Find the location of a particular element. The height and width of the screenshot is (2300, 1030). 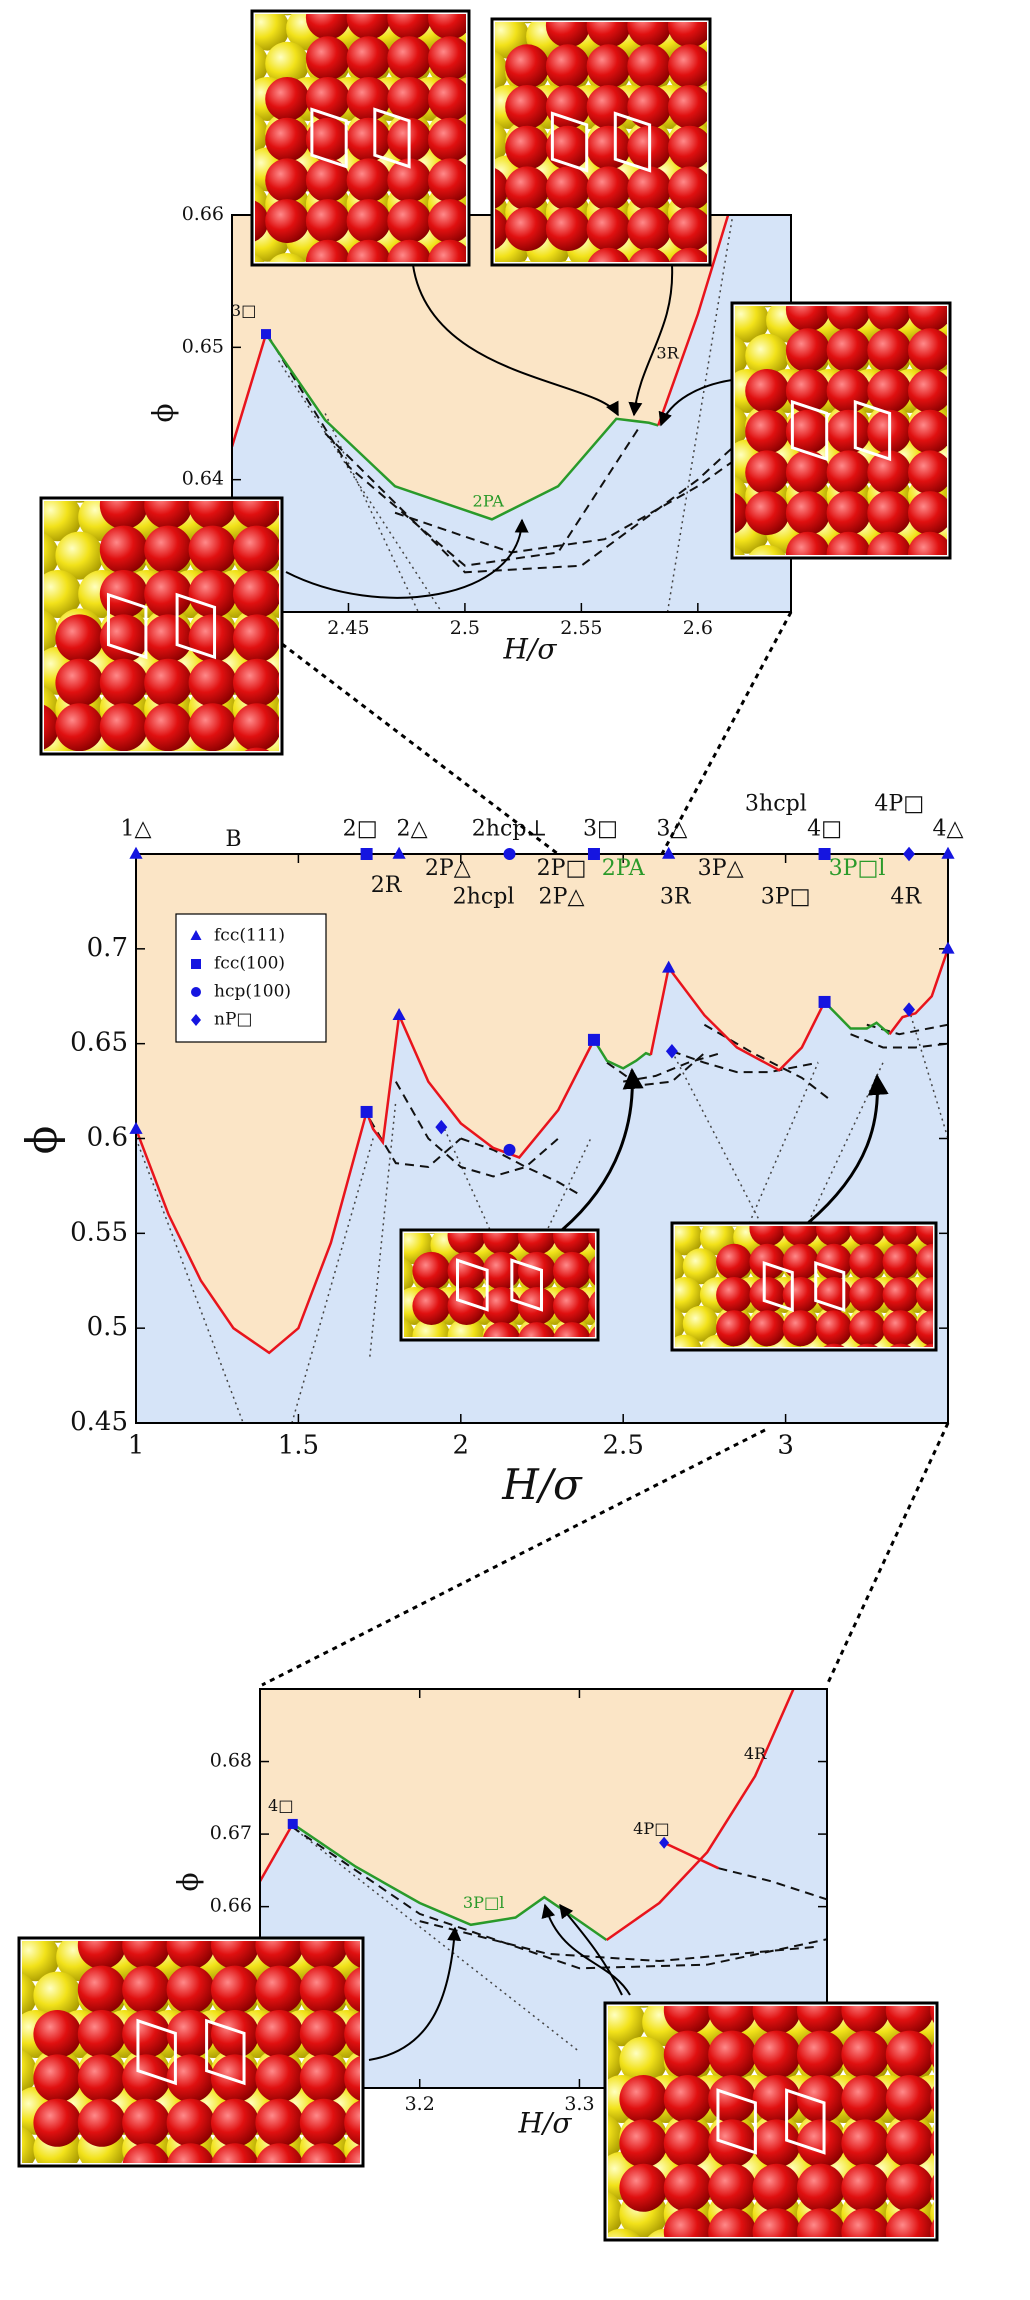

inset-illustration is located at coordinates (802, 2121).